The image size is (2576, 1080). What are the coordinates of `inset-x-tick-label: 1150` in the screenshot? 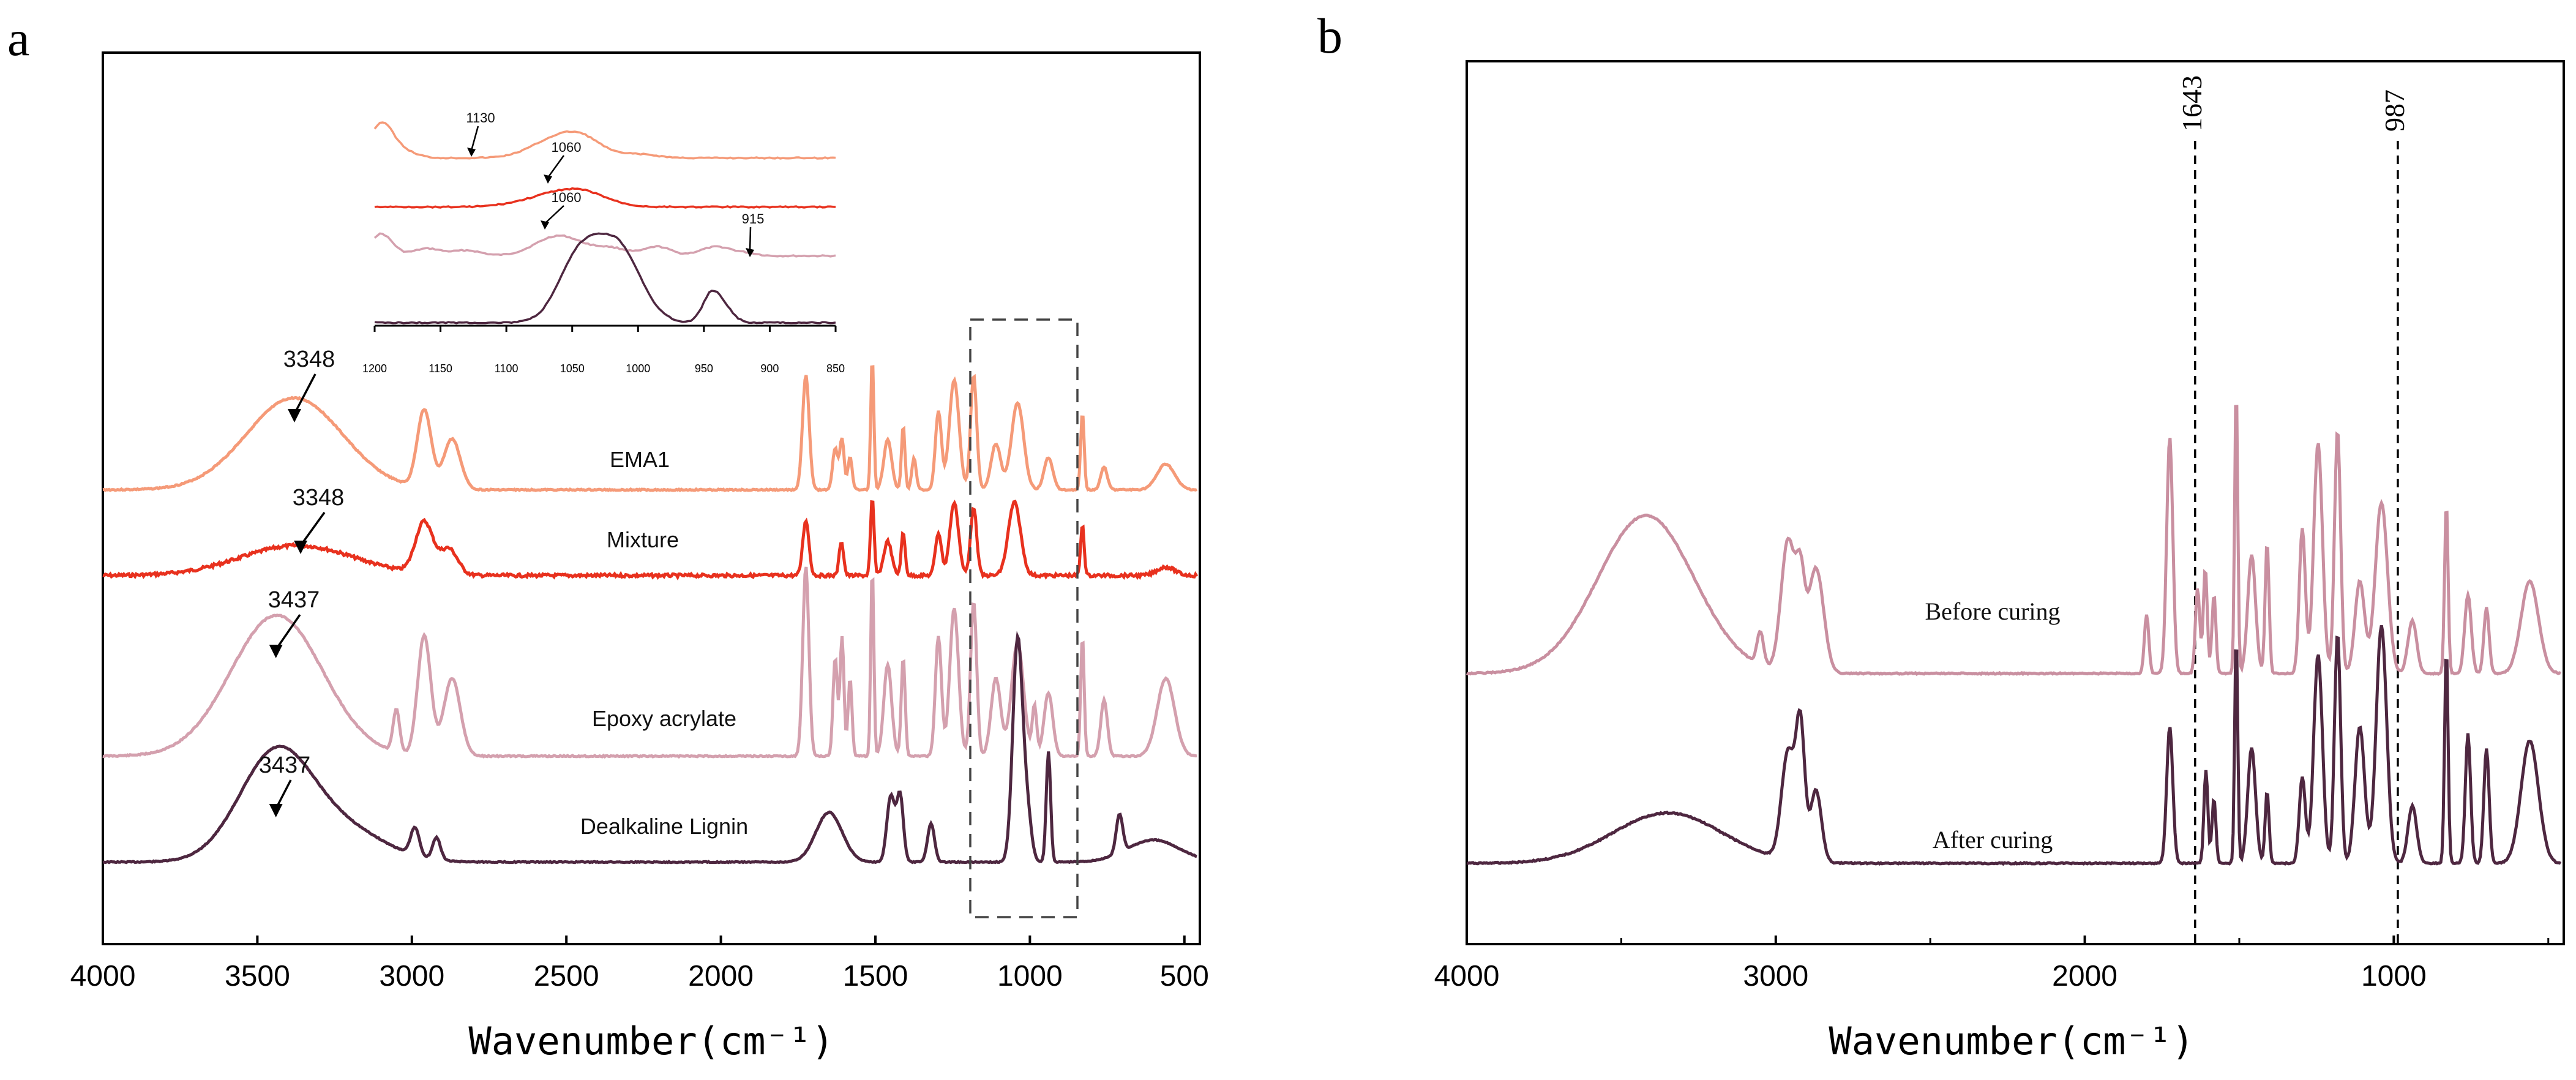 It's located at (441, 368).